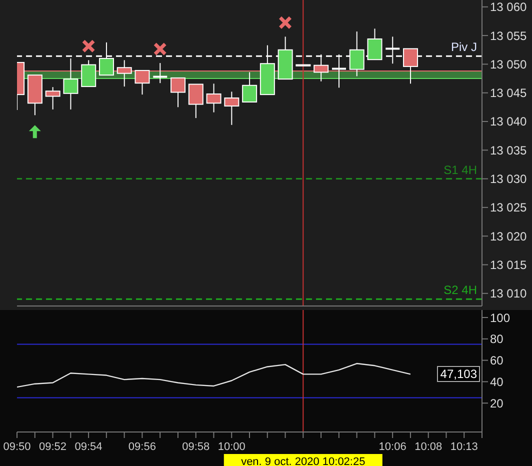  Describe the element at coordinates (497, 381) in the screenshot. I see `y-tick-label: 40` at that location.